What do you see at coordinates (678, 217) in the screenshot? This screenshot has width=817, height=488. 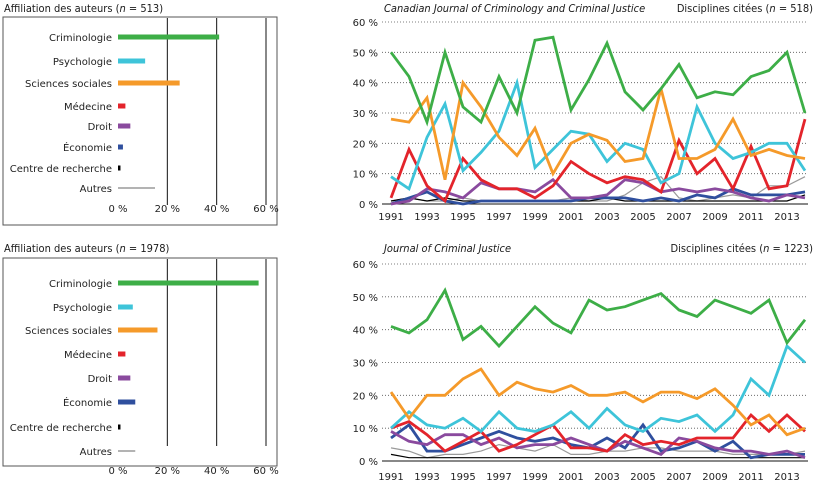 I see `x-tick-label: 2007` at bounding box center [678, 217].